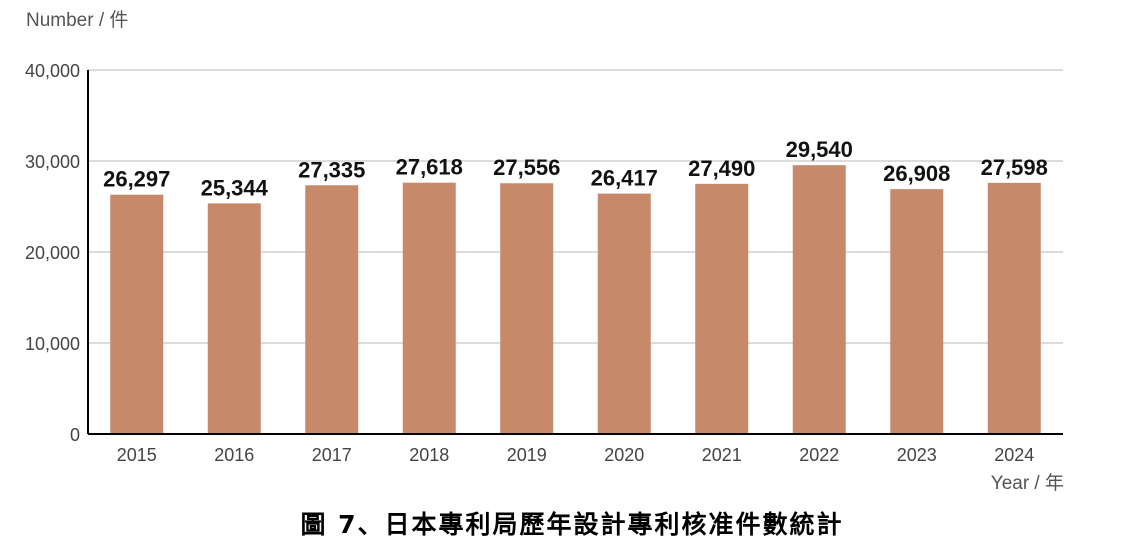  What do you see at coordinates (429, 455) in the screenshot?
I see `x-tick-label: 2018` at bounding box center [429, 455].